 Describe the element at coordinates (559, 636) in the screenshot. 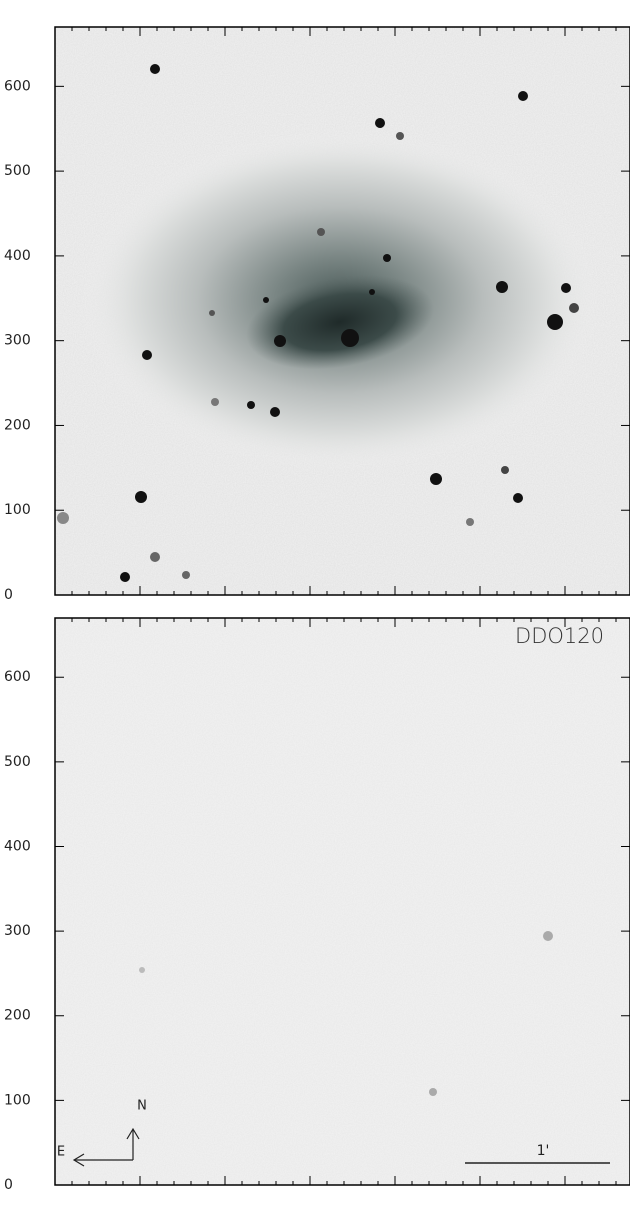

I see `panel-label: DDO120` at that location.